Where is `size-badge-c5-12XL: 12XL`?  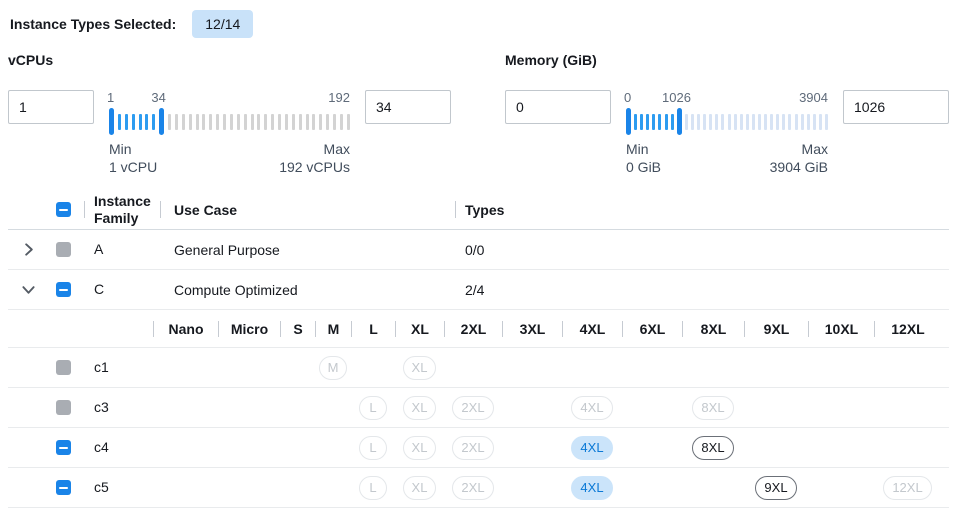
size-badge-c5-12XL: 12XL is located at coordinates (907, 487).